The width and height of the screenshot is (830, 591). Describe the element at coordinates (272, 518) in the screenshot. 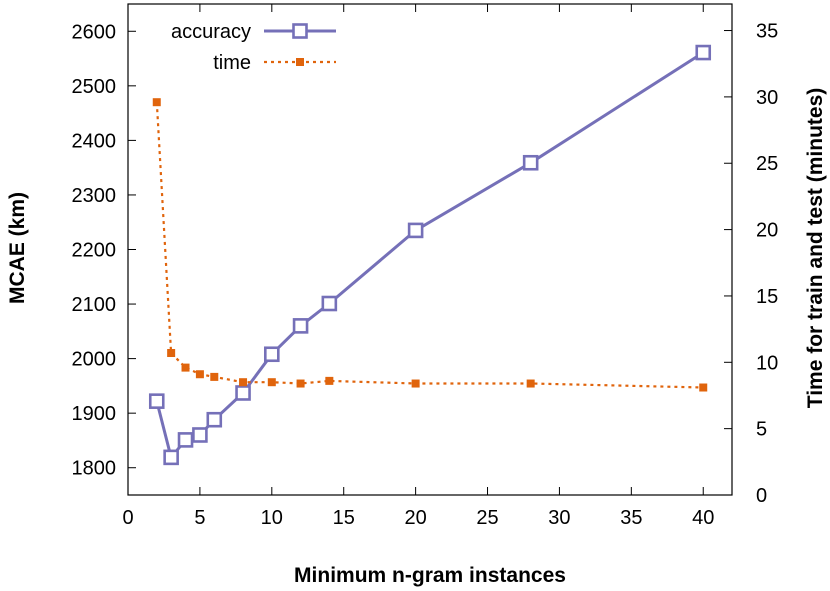

I see `x-tick-label: 10` at that location.